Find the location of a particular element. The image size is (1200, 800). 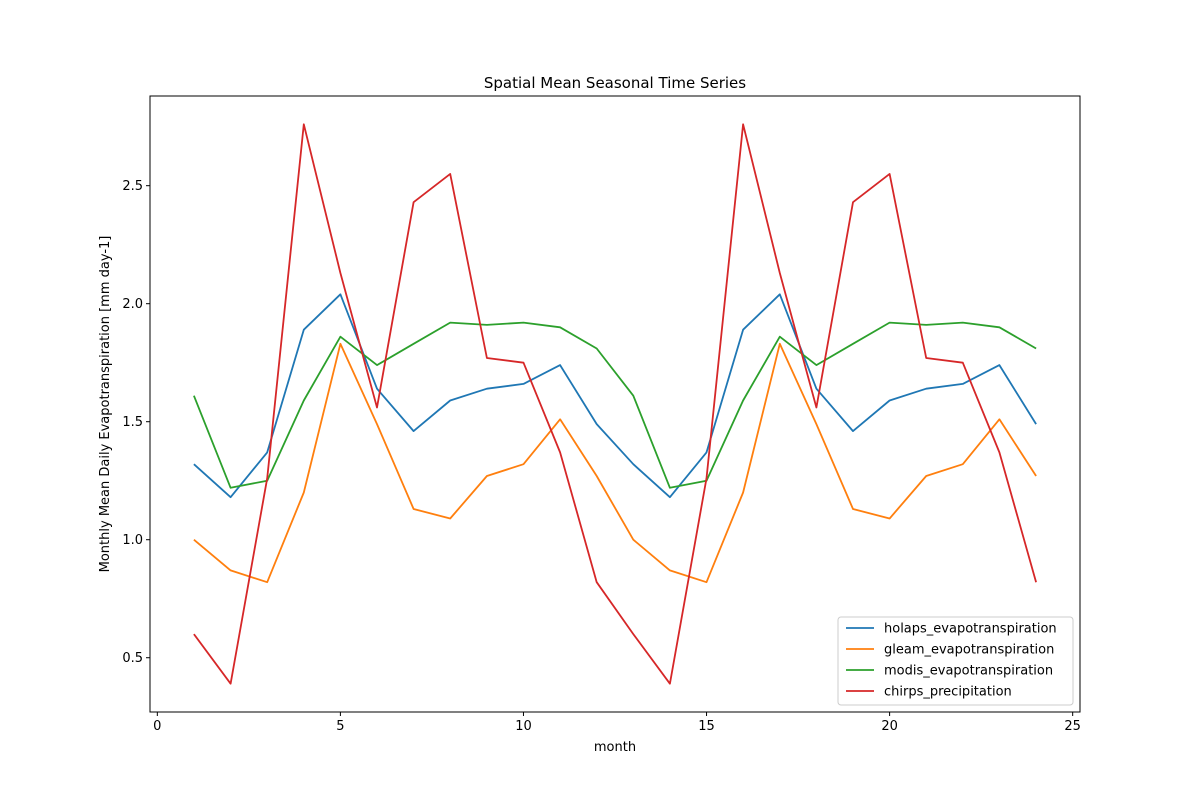

x-axis-label: month is located at coordinates (615, 747).